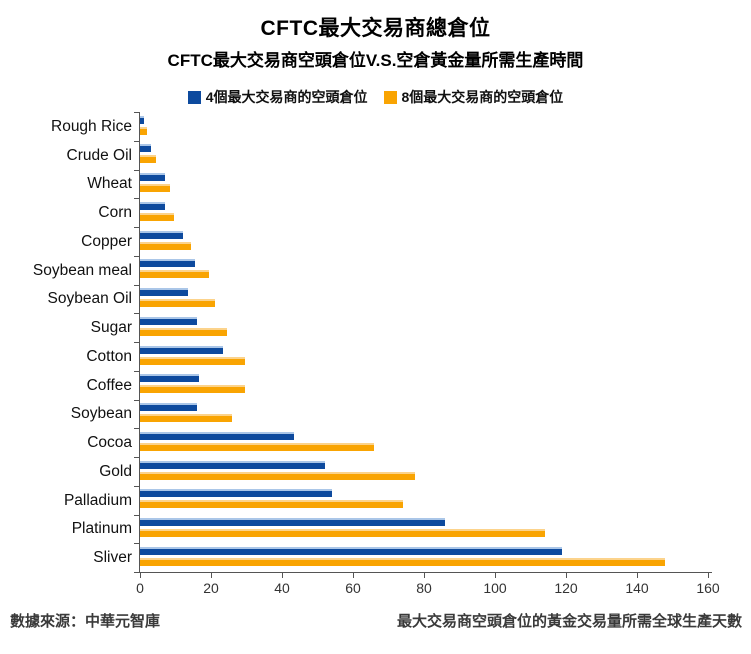 The image size is (751, 654). What do you see at coordinates (375, 60) in the screenshot?
I see `chart-subtitle: CFTC最大交易商空頭倉位V.S.空倉黃金量所需生產時間` at bounding box center [375, 60].